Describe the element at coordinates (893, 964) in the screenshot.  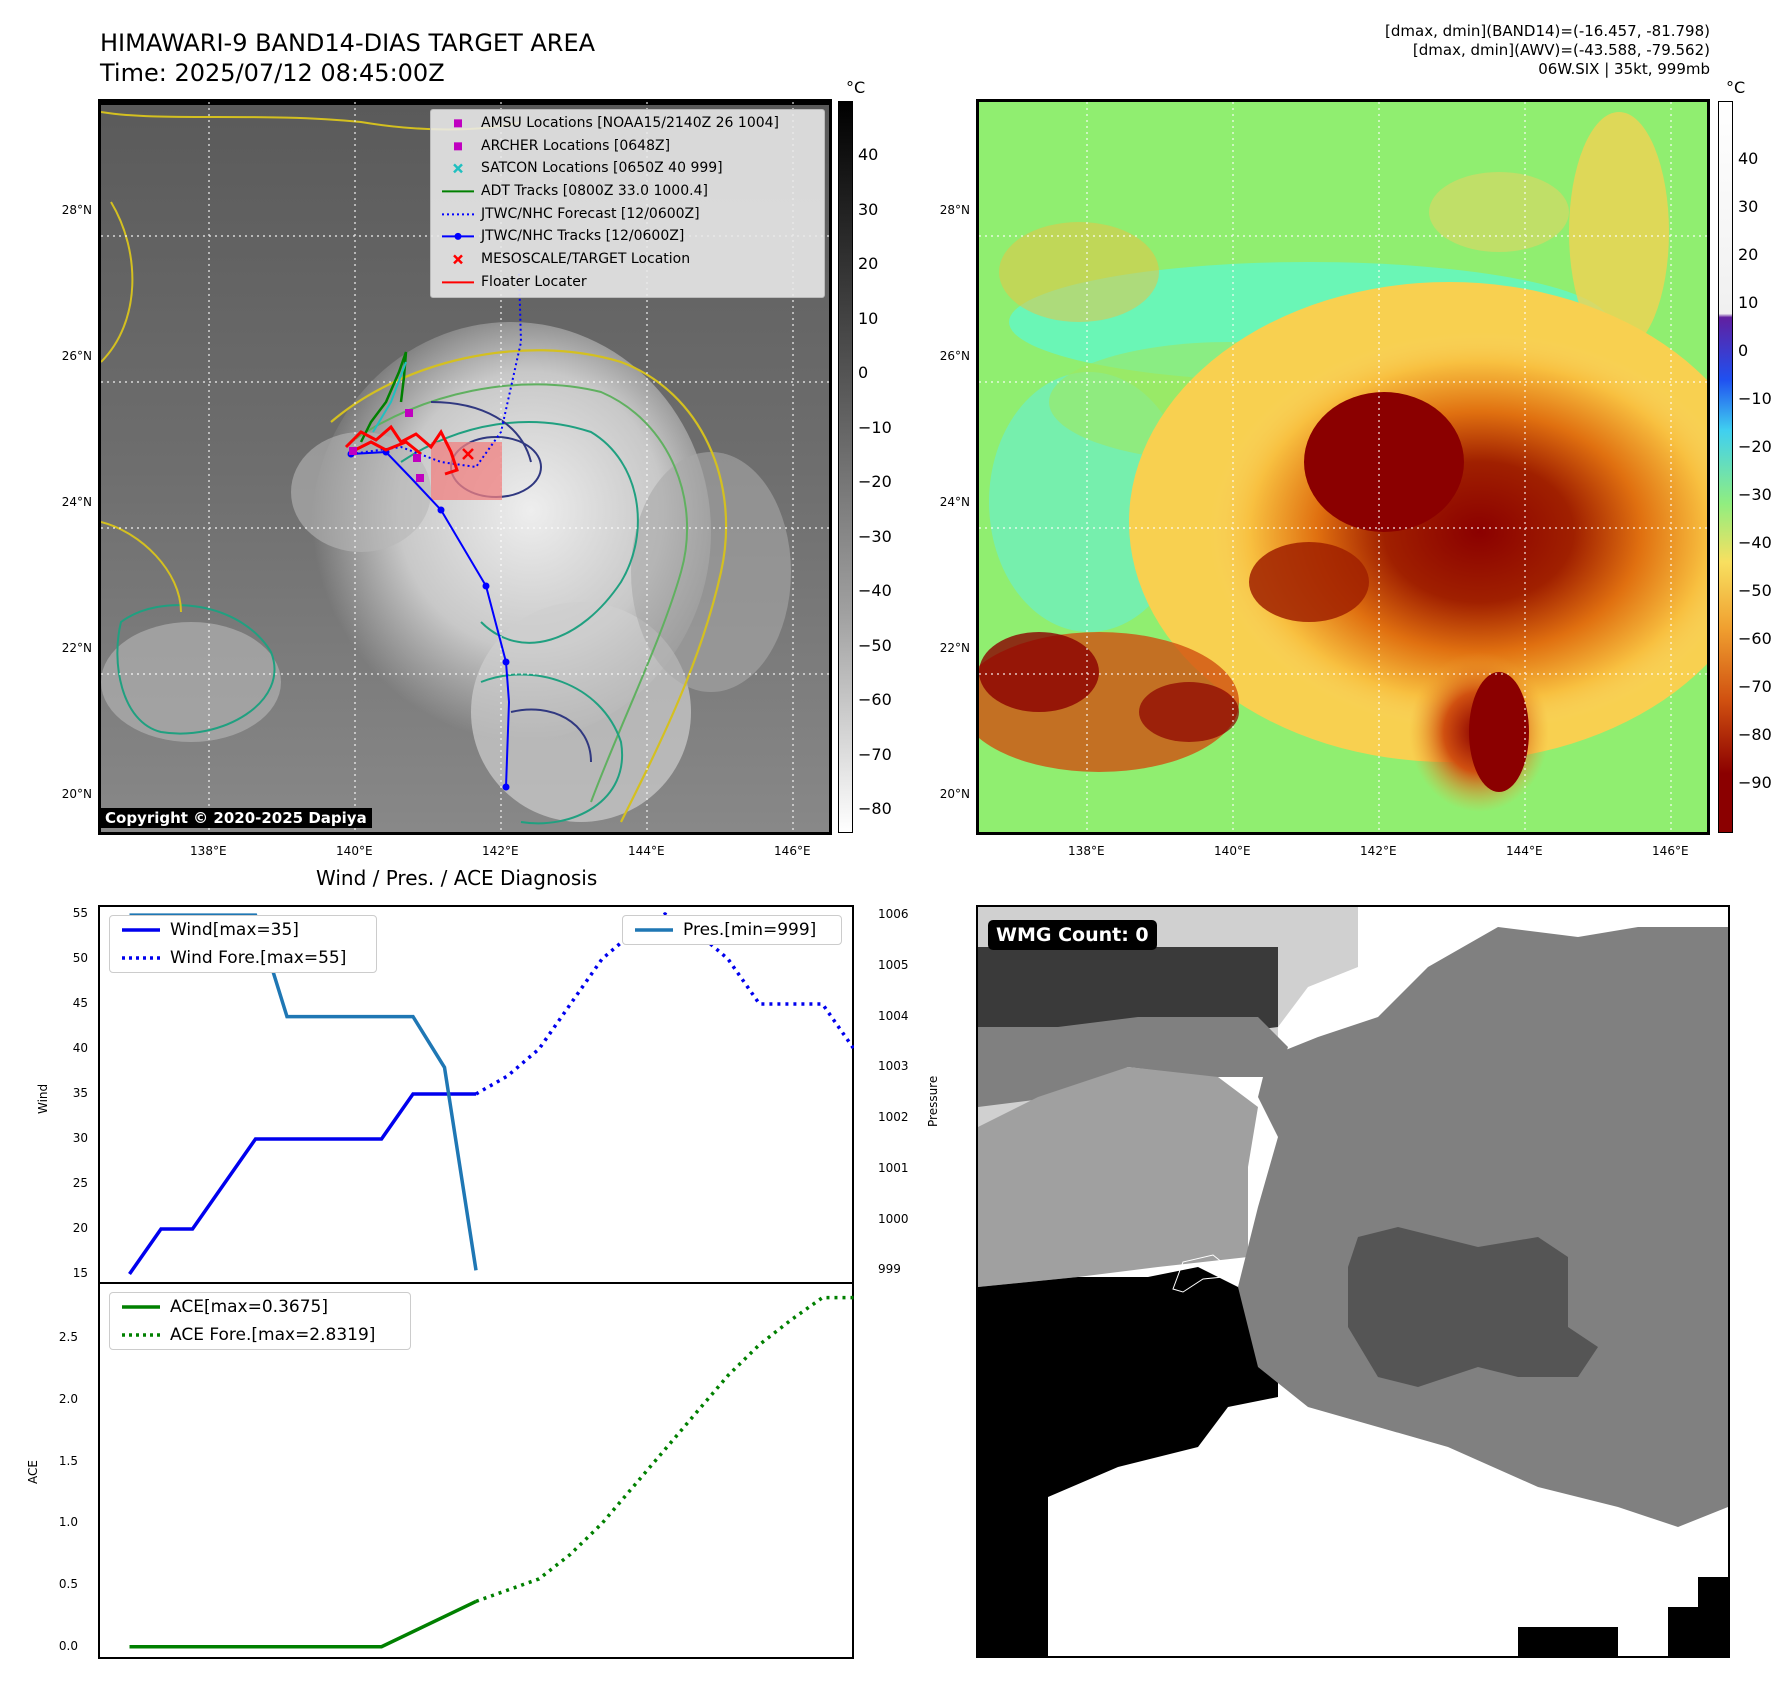
I see `pressure-tick-label: 1005` at that location.